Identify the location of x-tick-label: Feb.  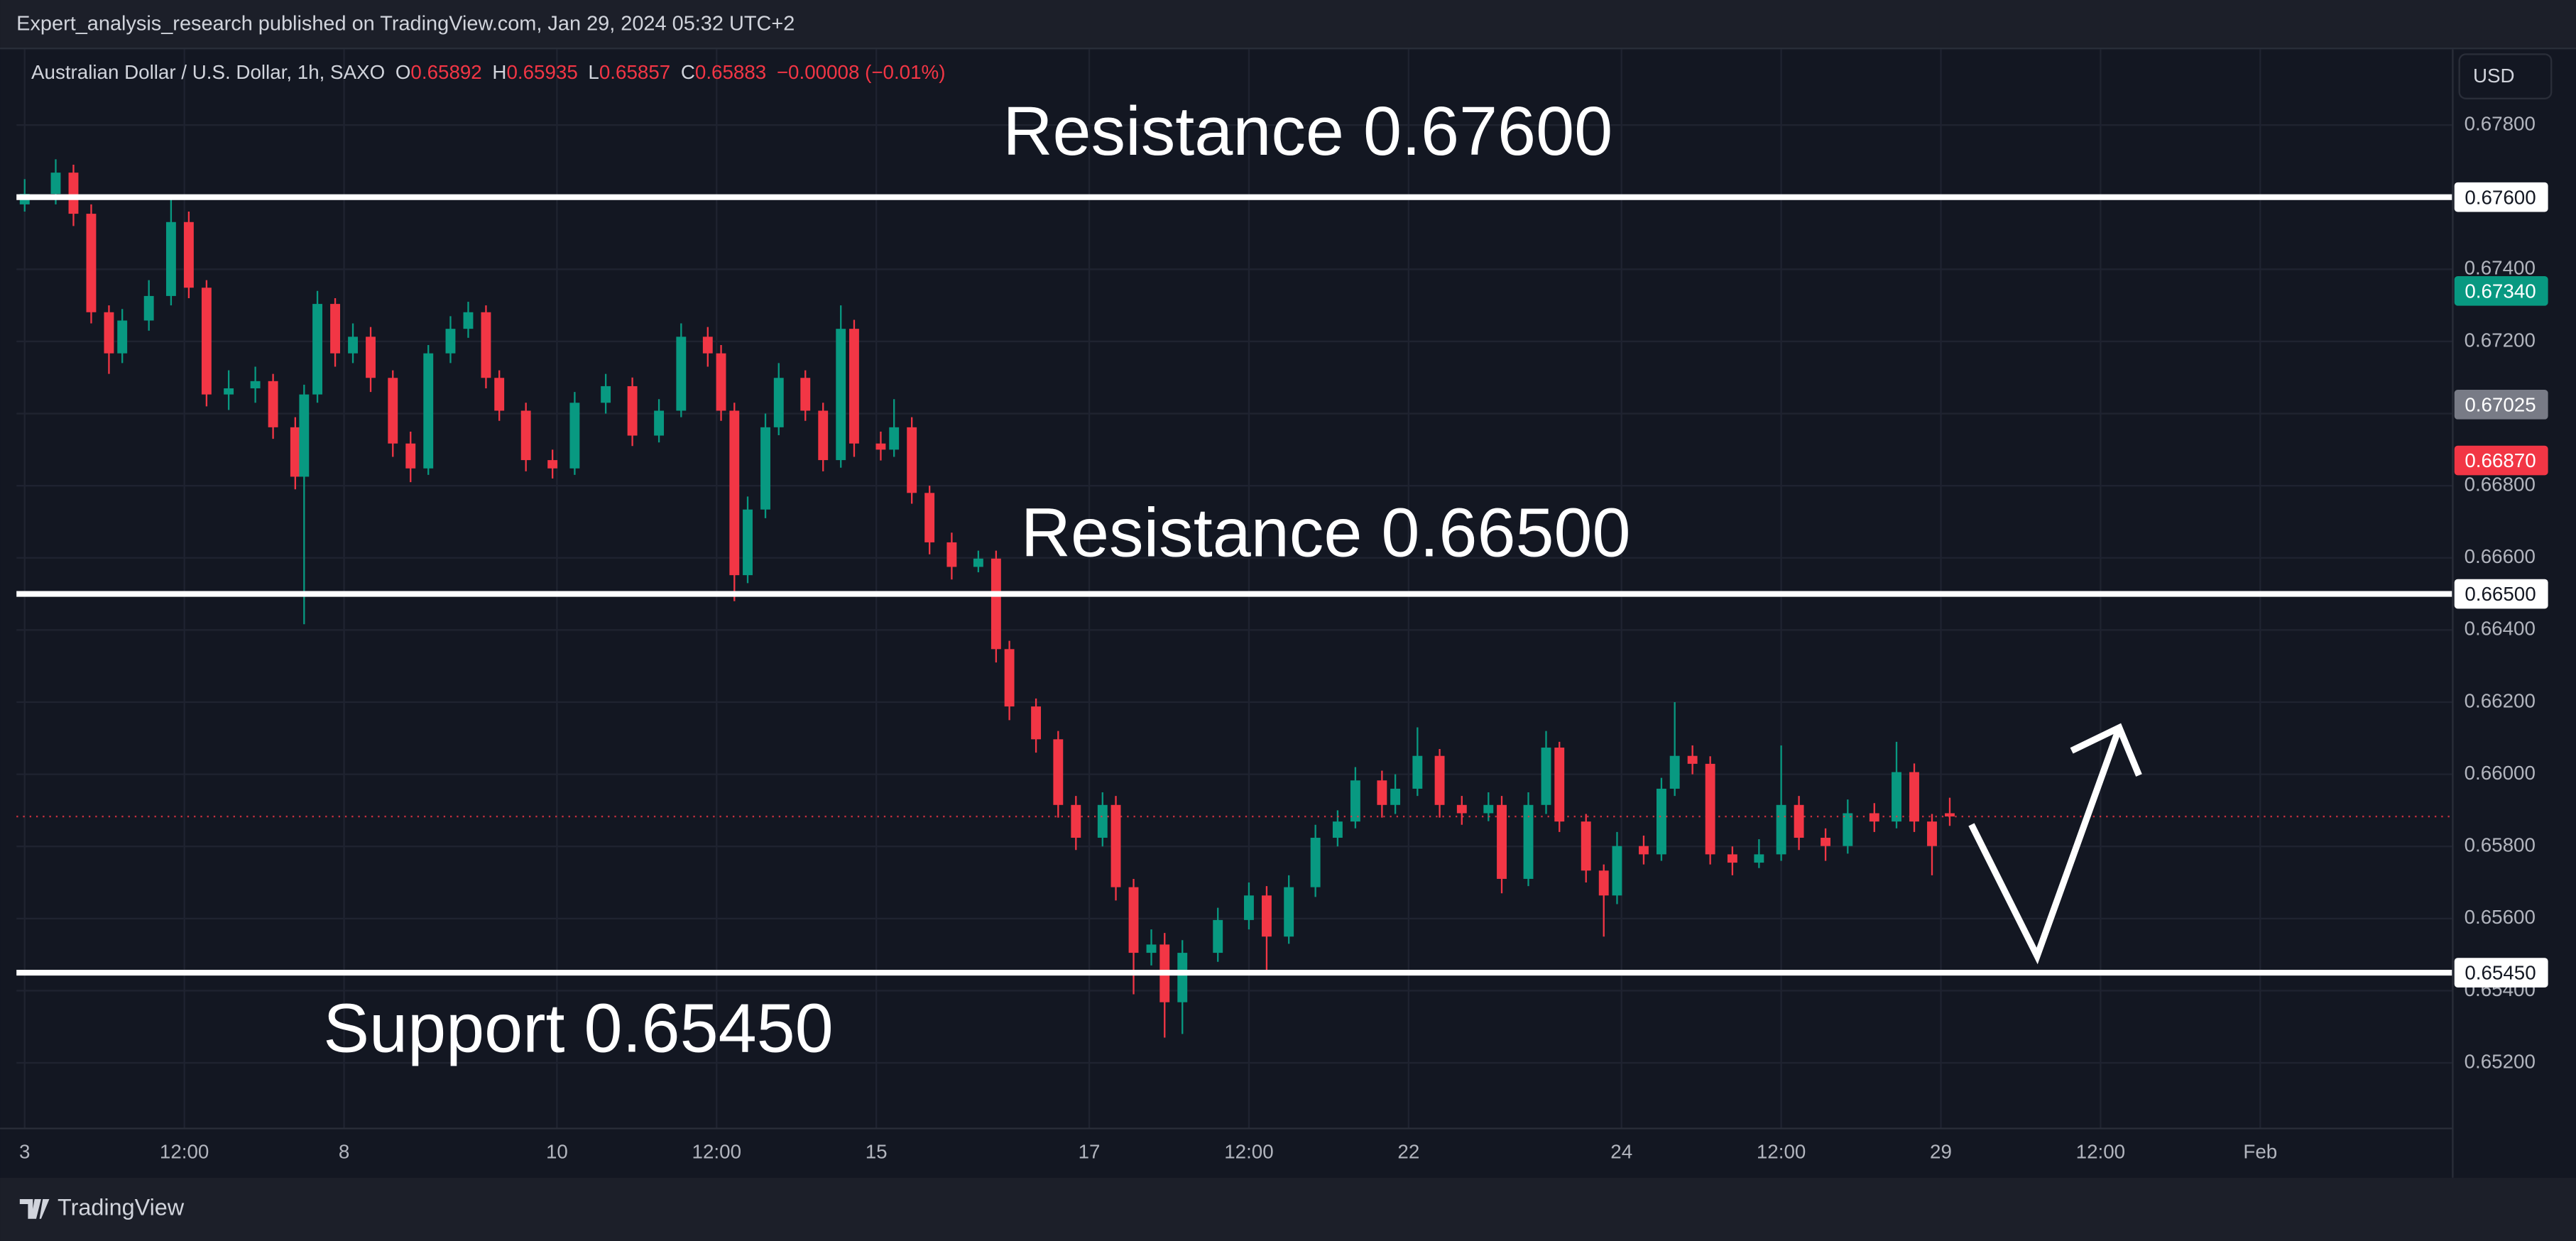
(2260, 1152).